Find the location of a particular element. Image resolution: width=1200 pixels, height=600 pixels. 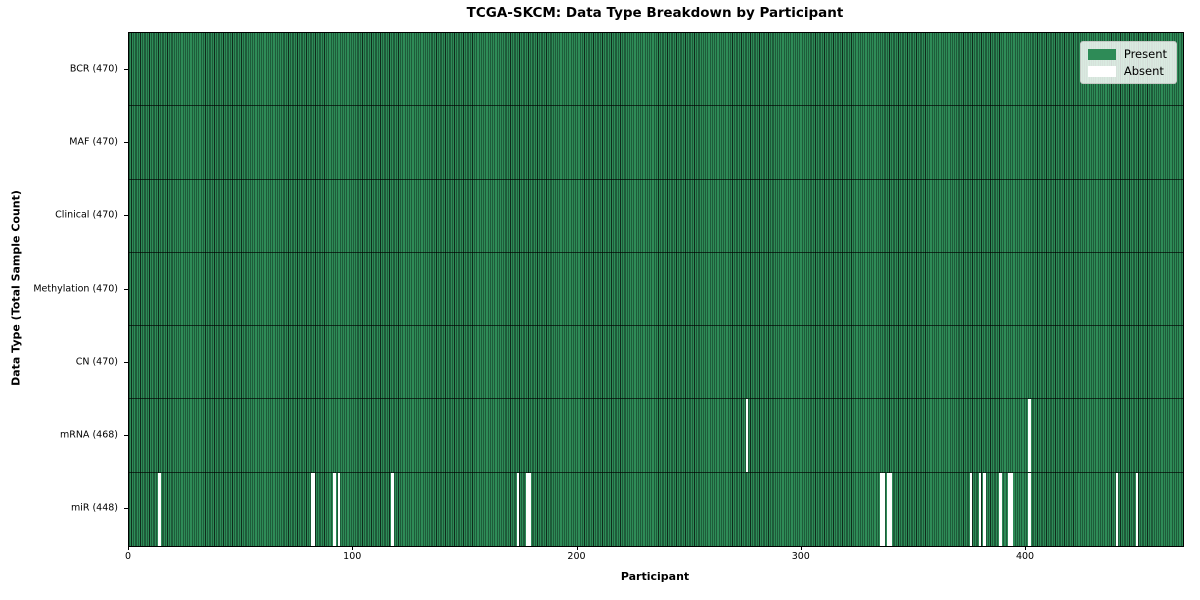

heatmap-row-clinical is located at coordinates (656, 216).